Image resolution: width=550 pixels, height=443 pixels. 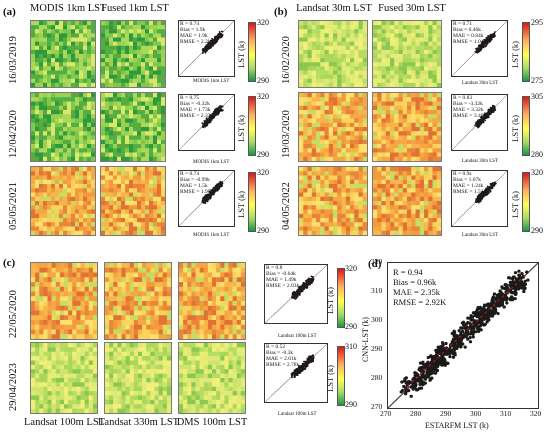 I want to click on panel-b-row3-date: 04/05/2022, so click(x=286, y=206).